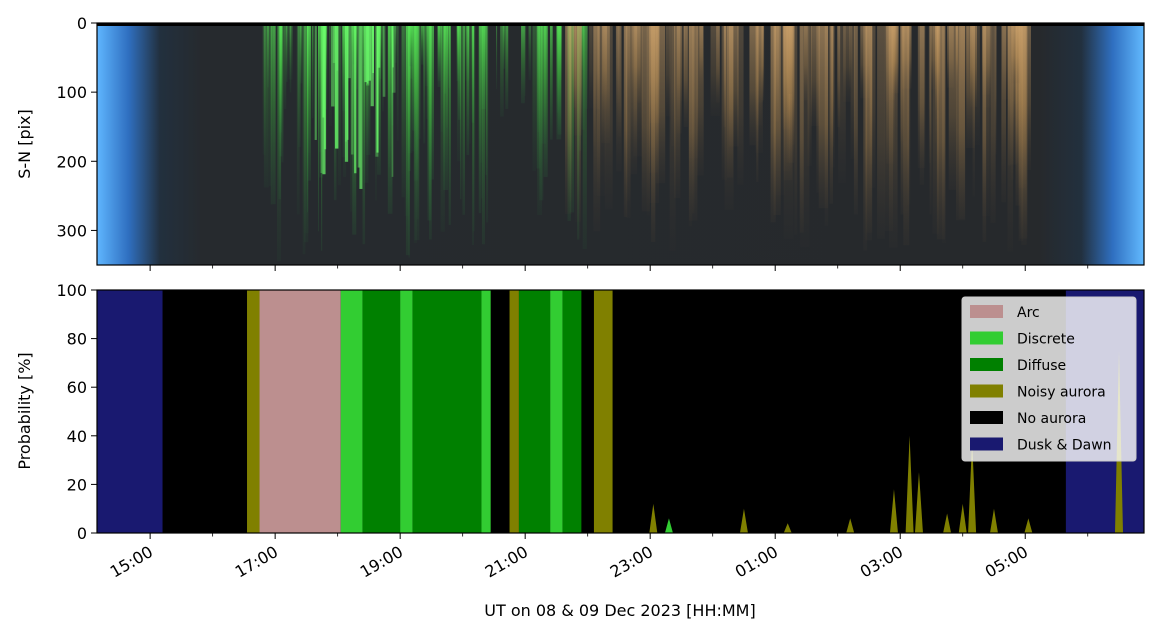 This screenshot has height=638, width=1158. Describe the element at coordinates (619, 610) in the screenshot. I see `probability-x-label: UT on 08 & 09 Dec 2023 [HH:MM]` at that location.